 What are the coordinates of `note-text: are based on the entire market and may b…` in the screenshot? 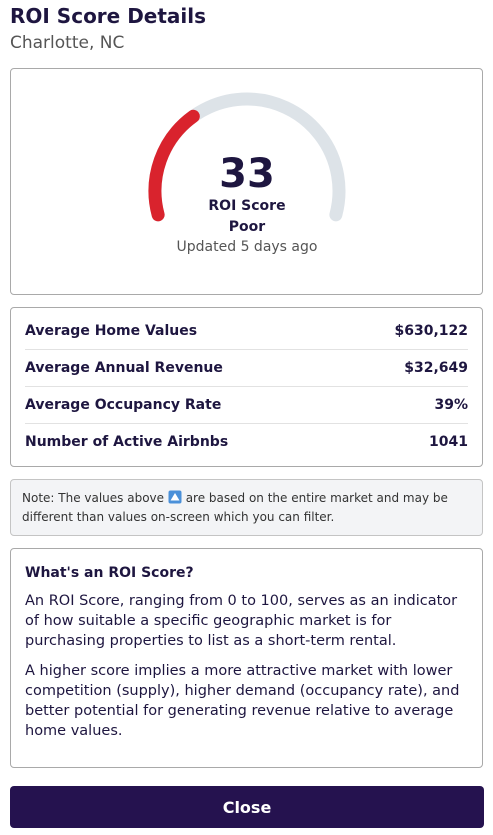 It's located at (235, 507).